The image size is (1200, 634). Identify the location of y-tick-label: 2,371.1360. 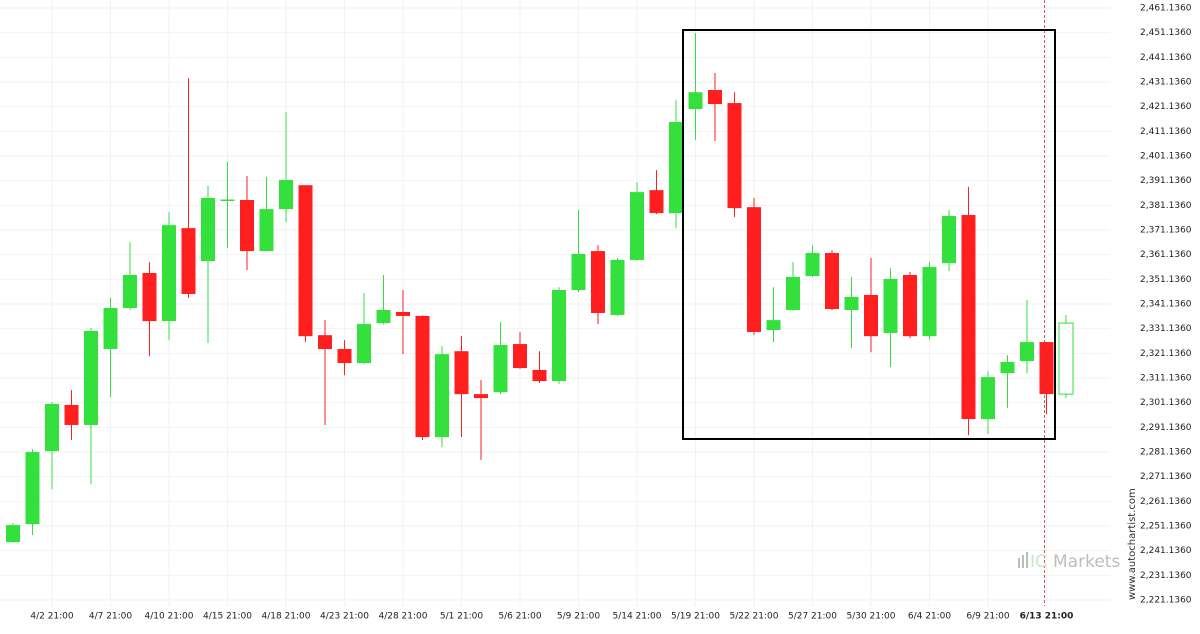
(1166, 231).